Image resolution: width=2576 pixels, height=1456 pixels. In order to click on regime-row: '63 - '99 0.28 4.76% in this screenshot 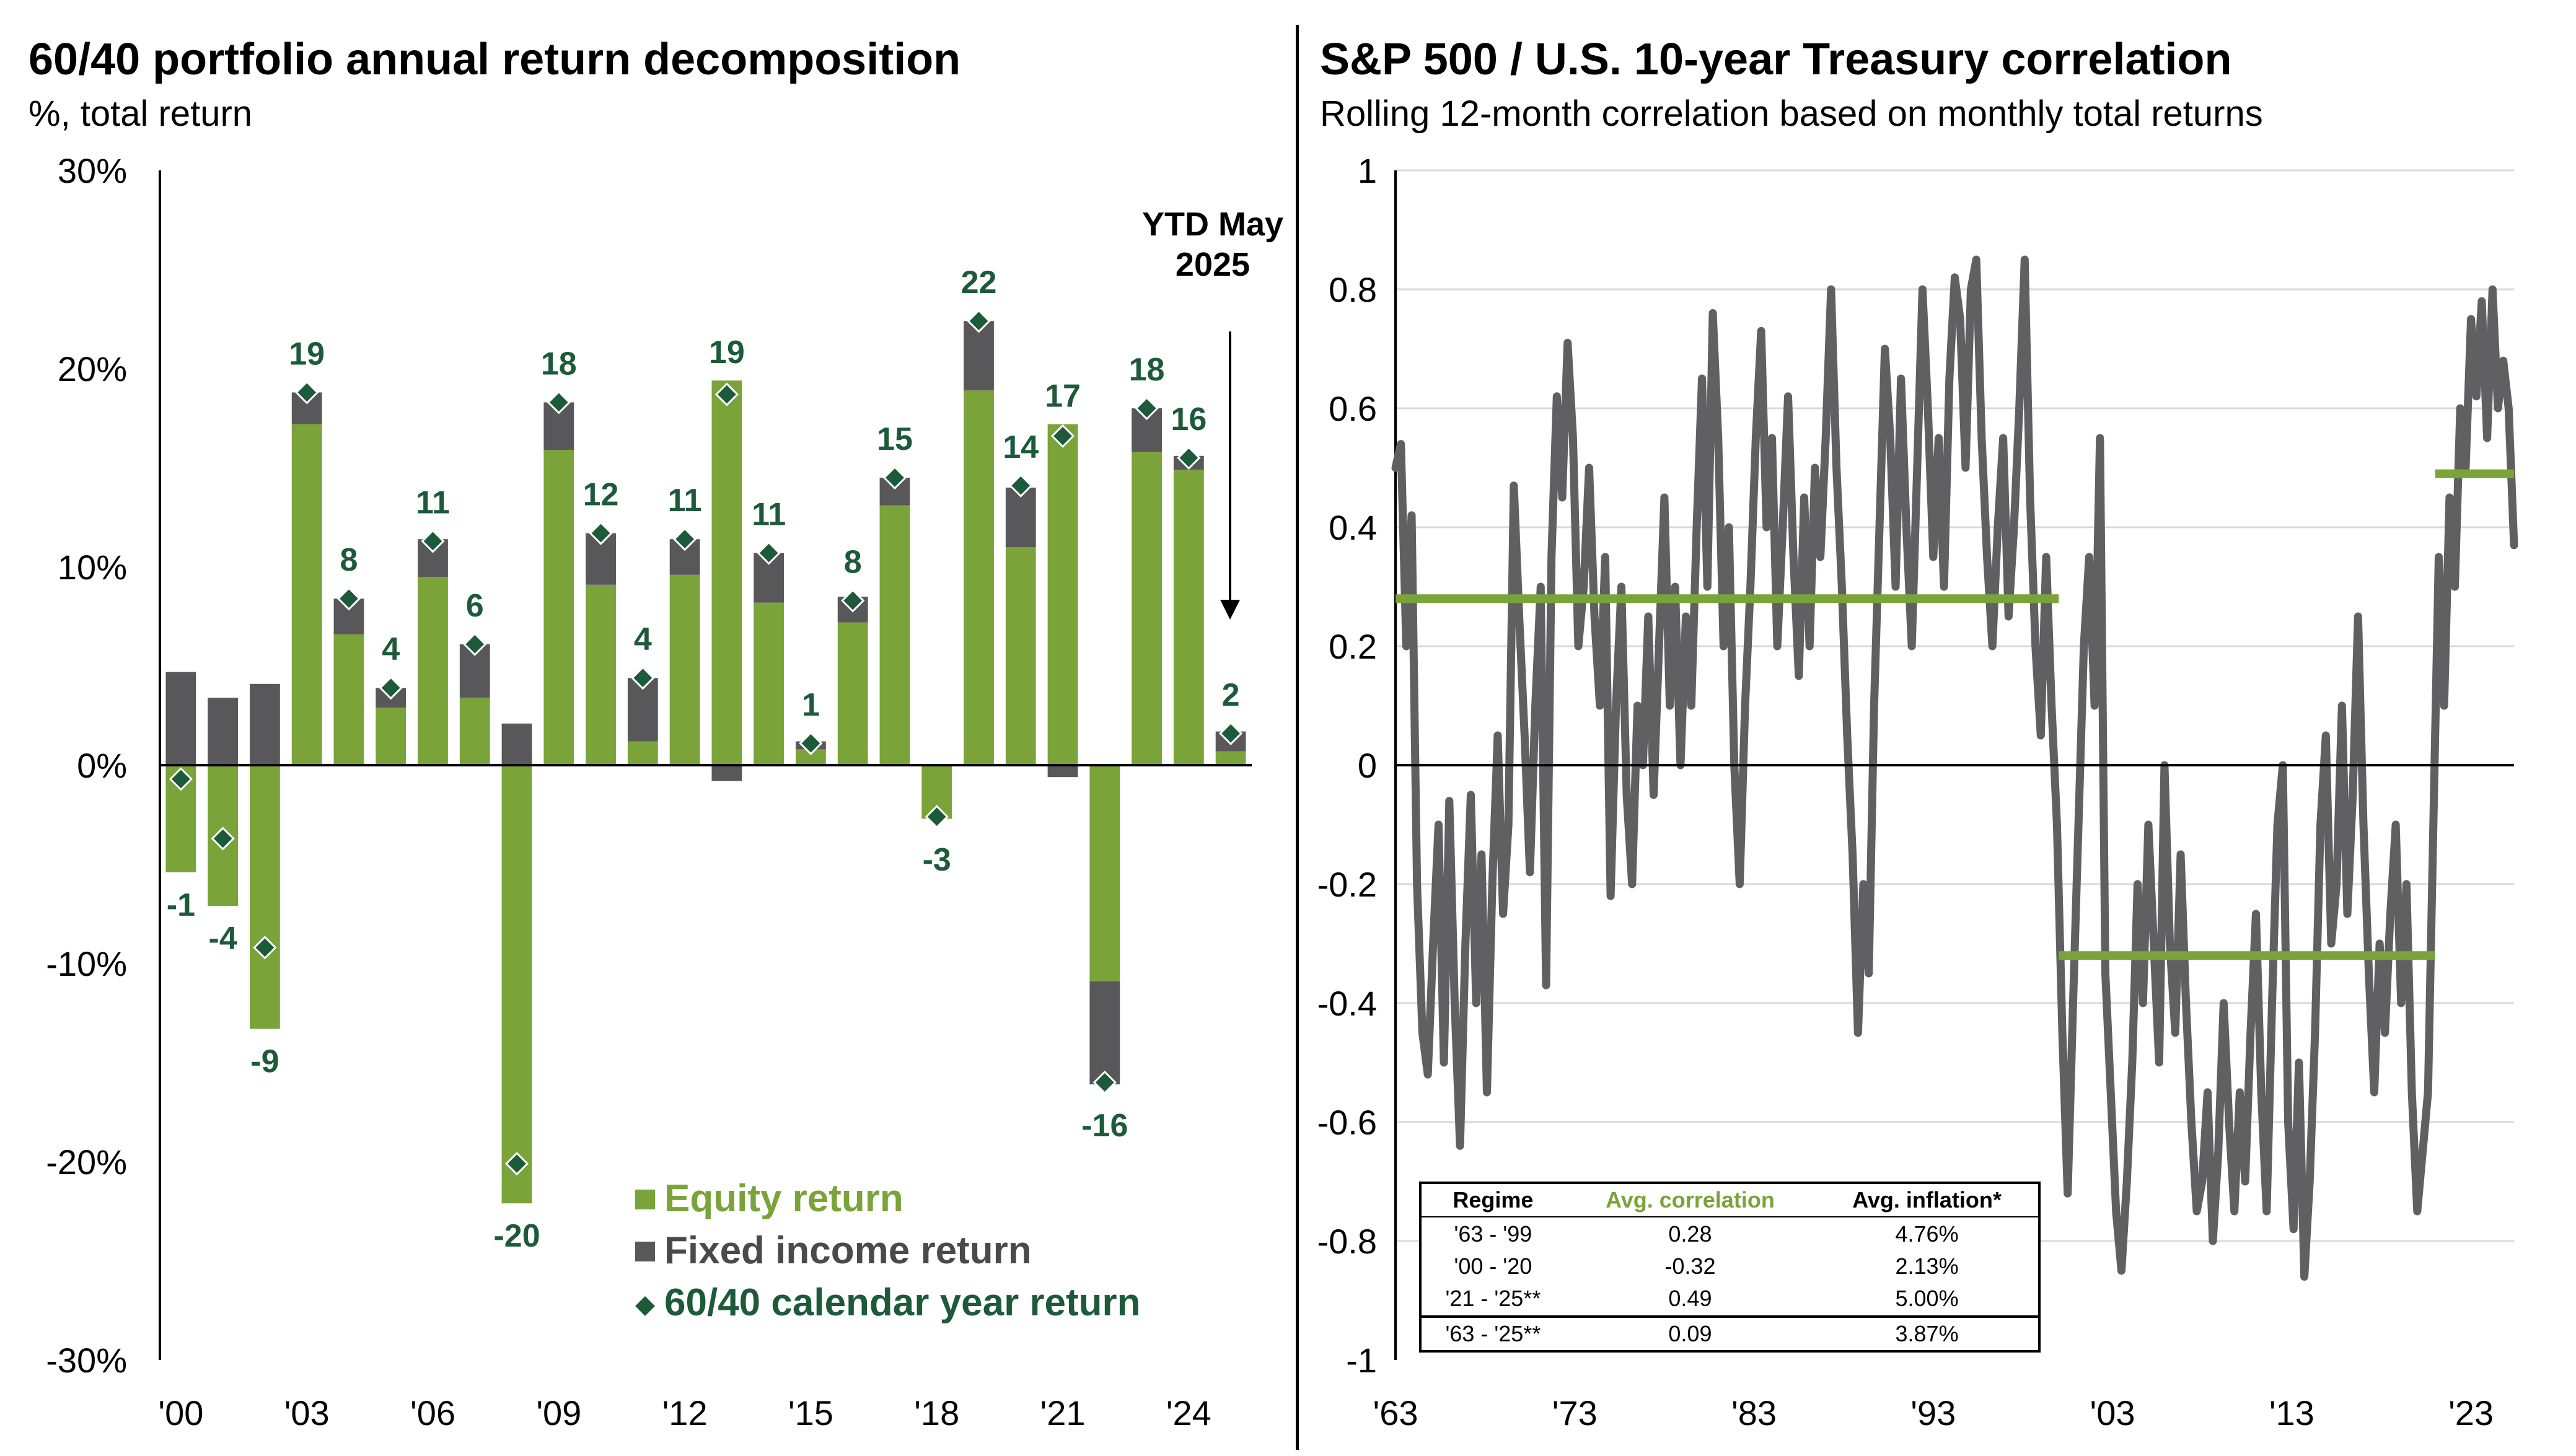, I will do `click(1730, 1234)`.